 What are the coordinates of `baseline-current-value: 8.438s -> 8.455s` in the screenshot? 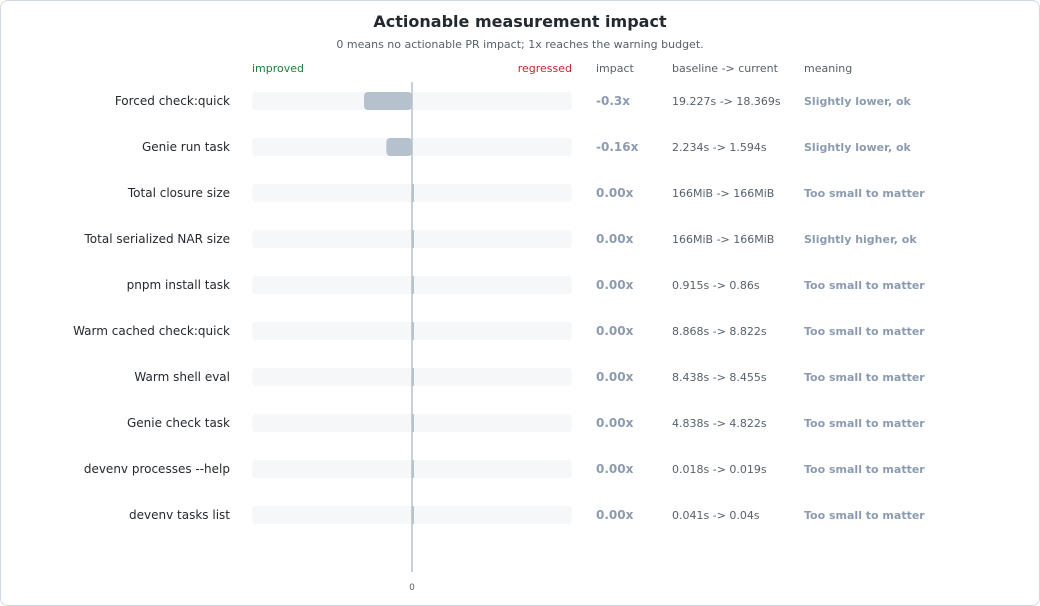 It's located at (719, 377).